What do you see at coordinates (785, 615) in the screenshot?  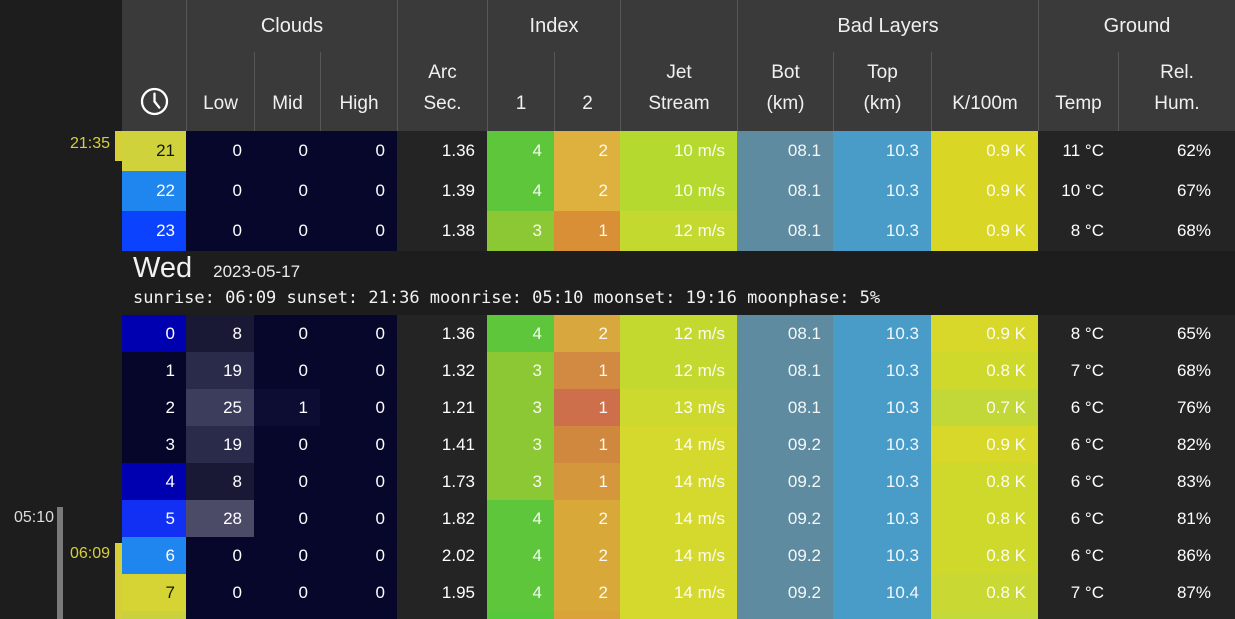 I see `cell-bot` at bounding box center [785, 615].